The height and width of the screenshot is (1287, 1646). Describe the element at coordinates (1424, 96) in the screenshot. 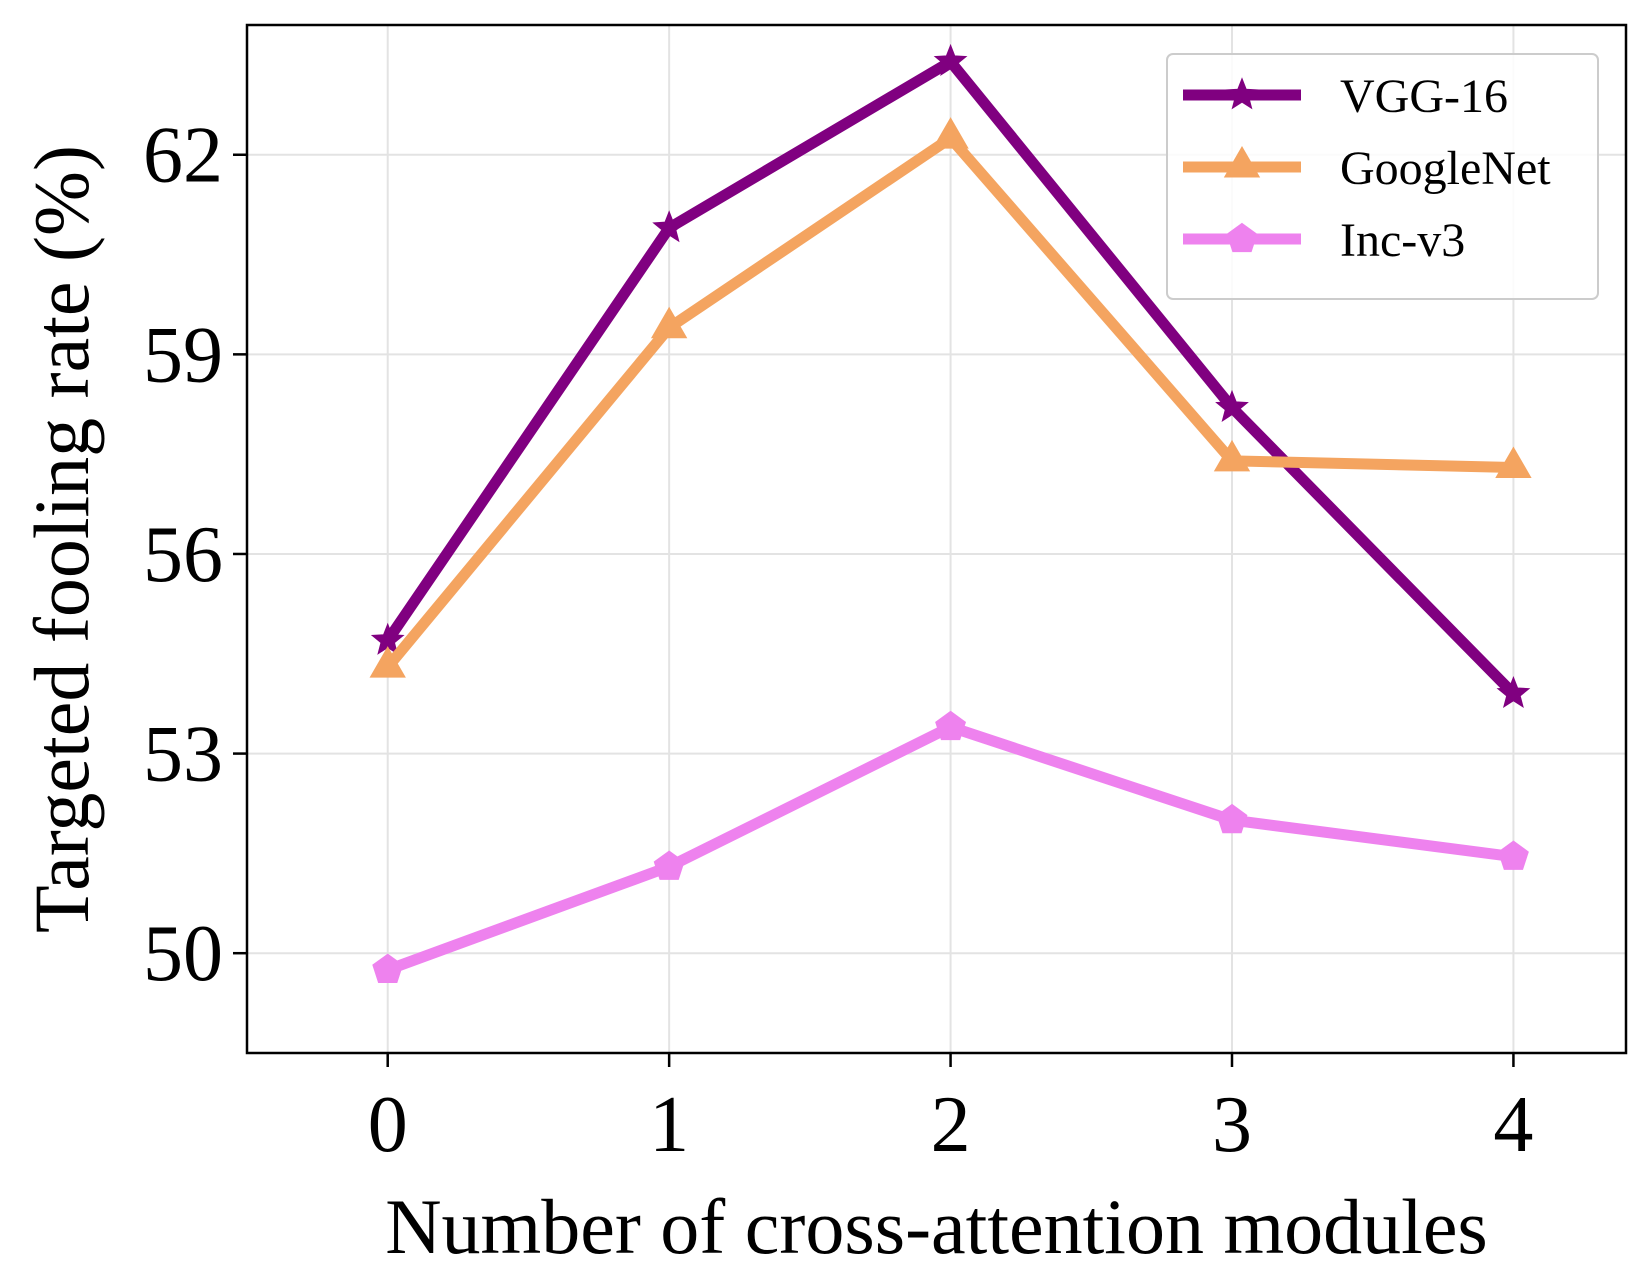

I see `legend-label: VGG-16` at that location.